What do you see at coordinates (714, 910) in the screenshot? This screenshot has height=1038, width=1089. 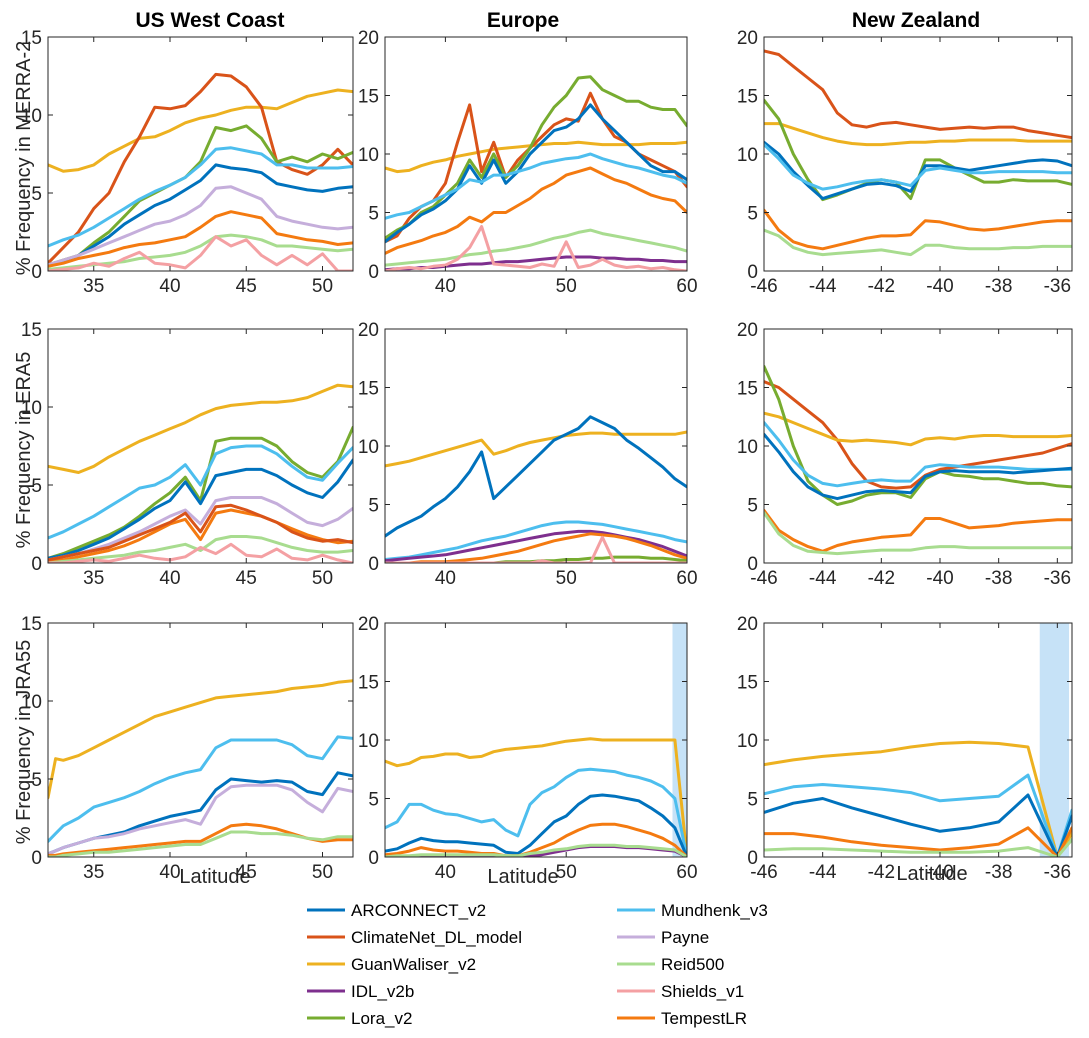 I see `legend-label: Mundhenk_v3` at bounding box center [714, 910].